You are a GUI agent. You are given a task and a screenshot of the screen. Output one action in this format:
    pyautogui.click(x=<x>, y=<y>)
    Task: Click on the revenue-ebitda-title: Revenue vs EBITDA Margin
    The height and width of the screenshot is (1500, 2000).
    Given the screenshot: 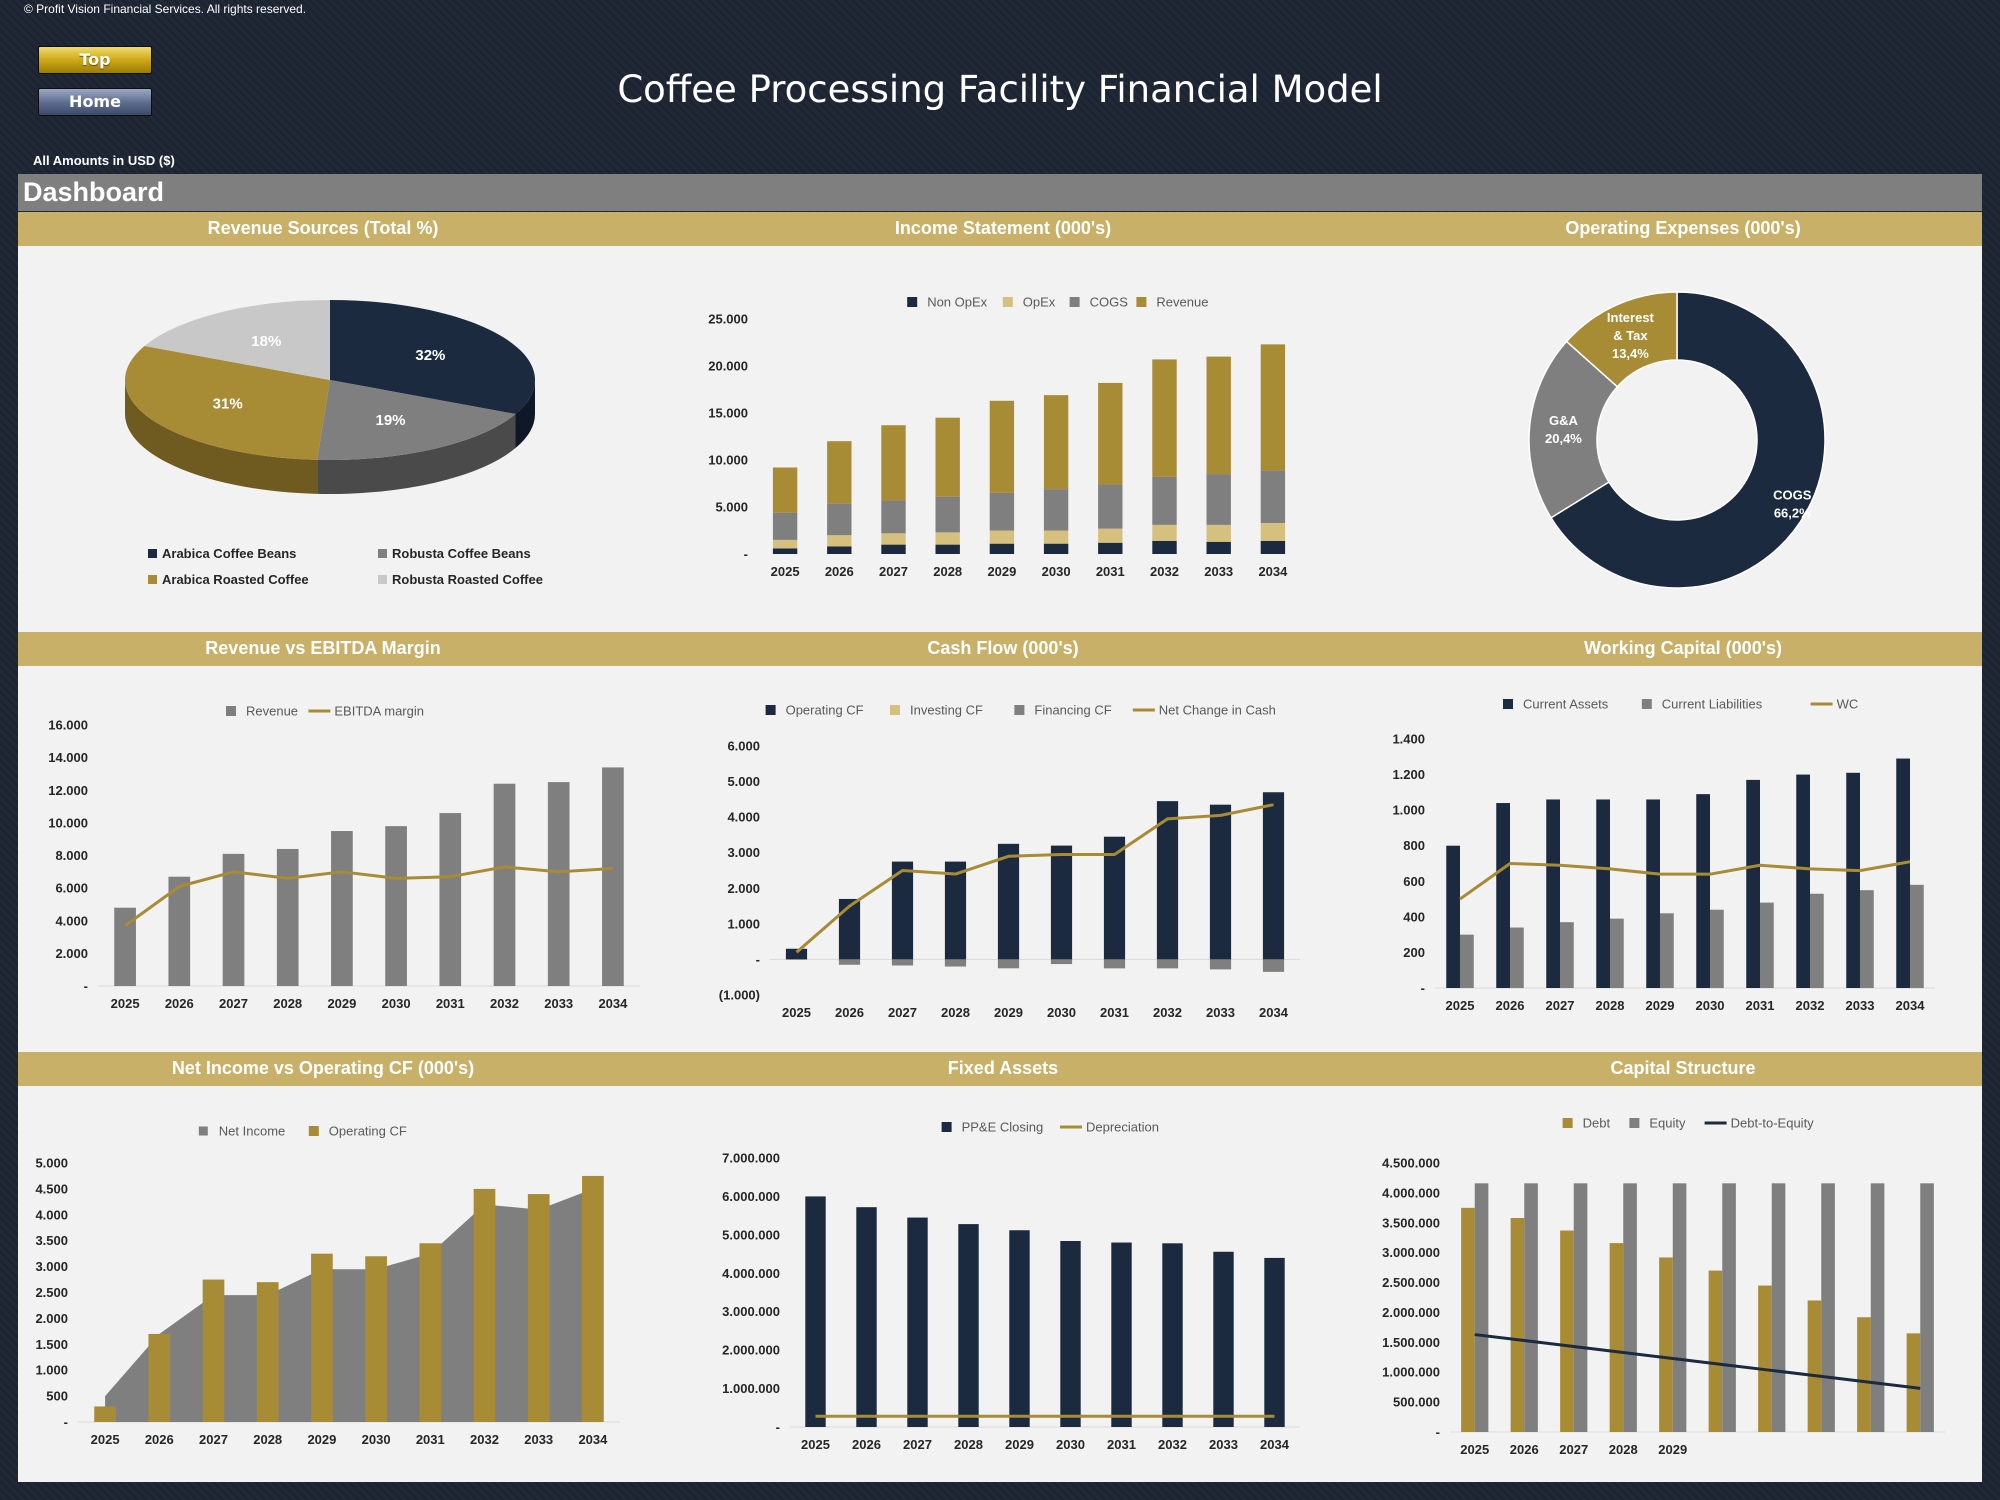 What is the action you would take?
    pyautogui.click(x=323, y=648)
    